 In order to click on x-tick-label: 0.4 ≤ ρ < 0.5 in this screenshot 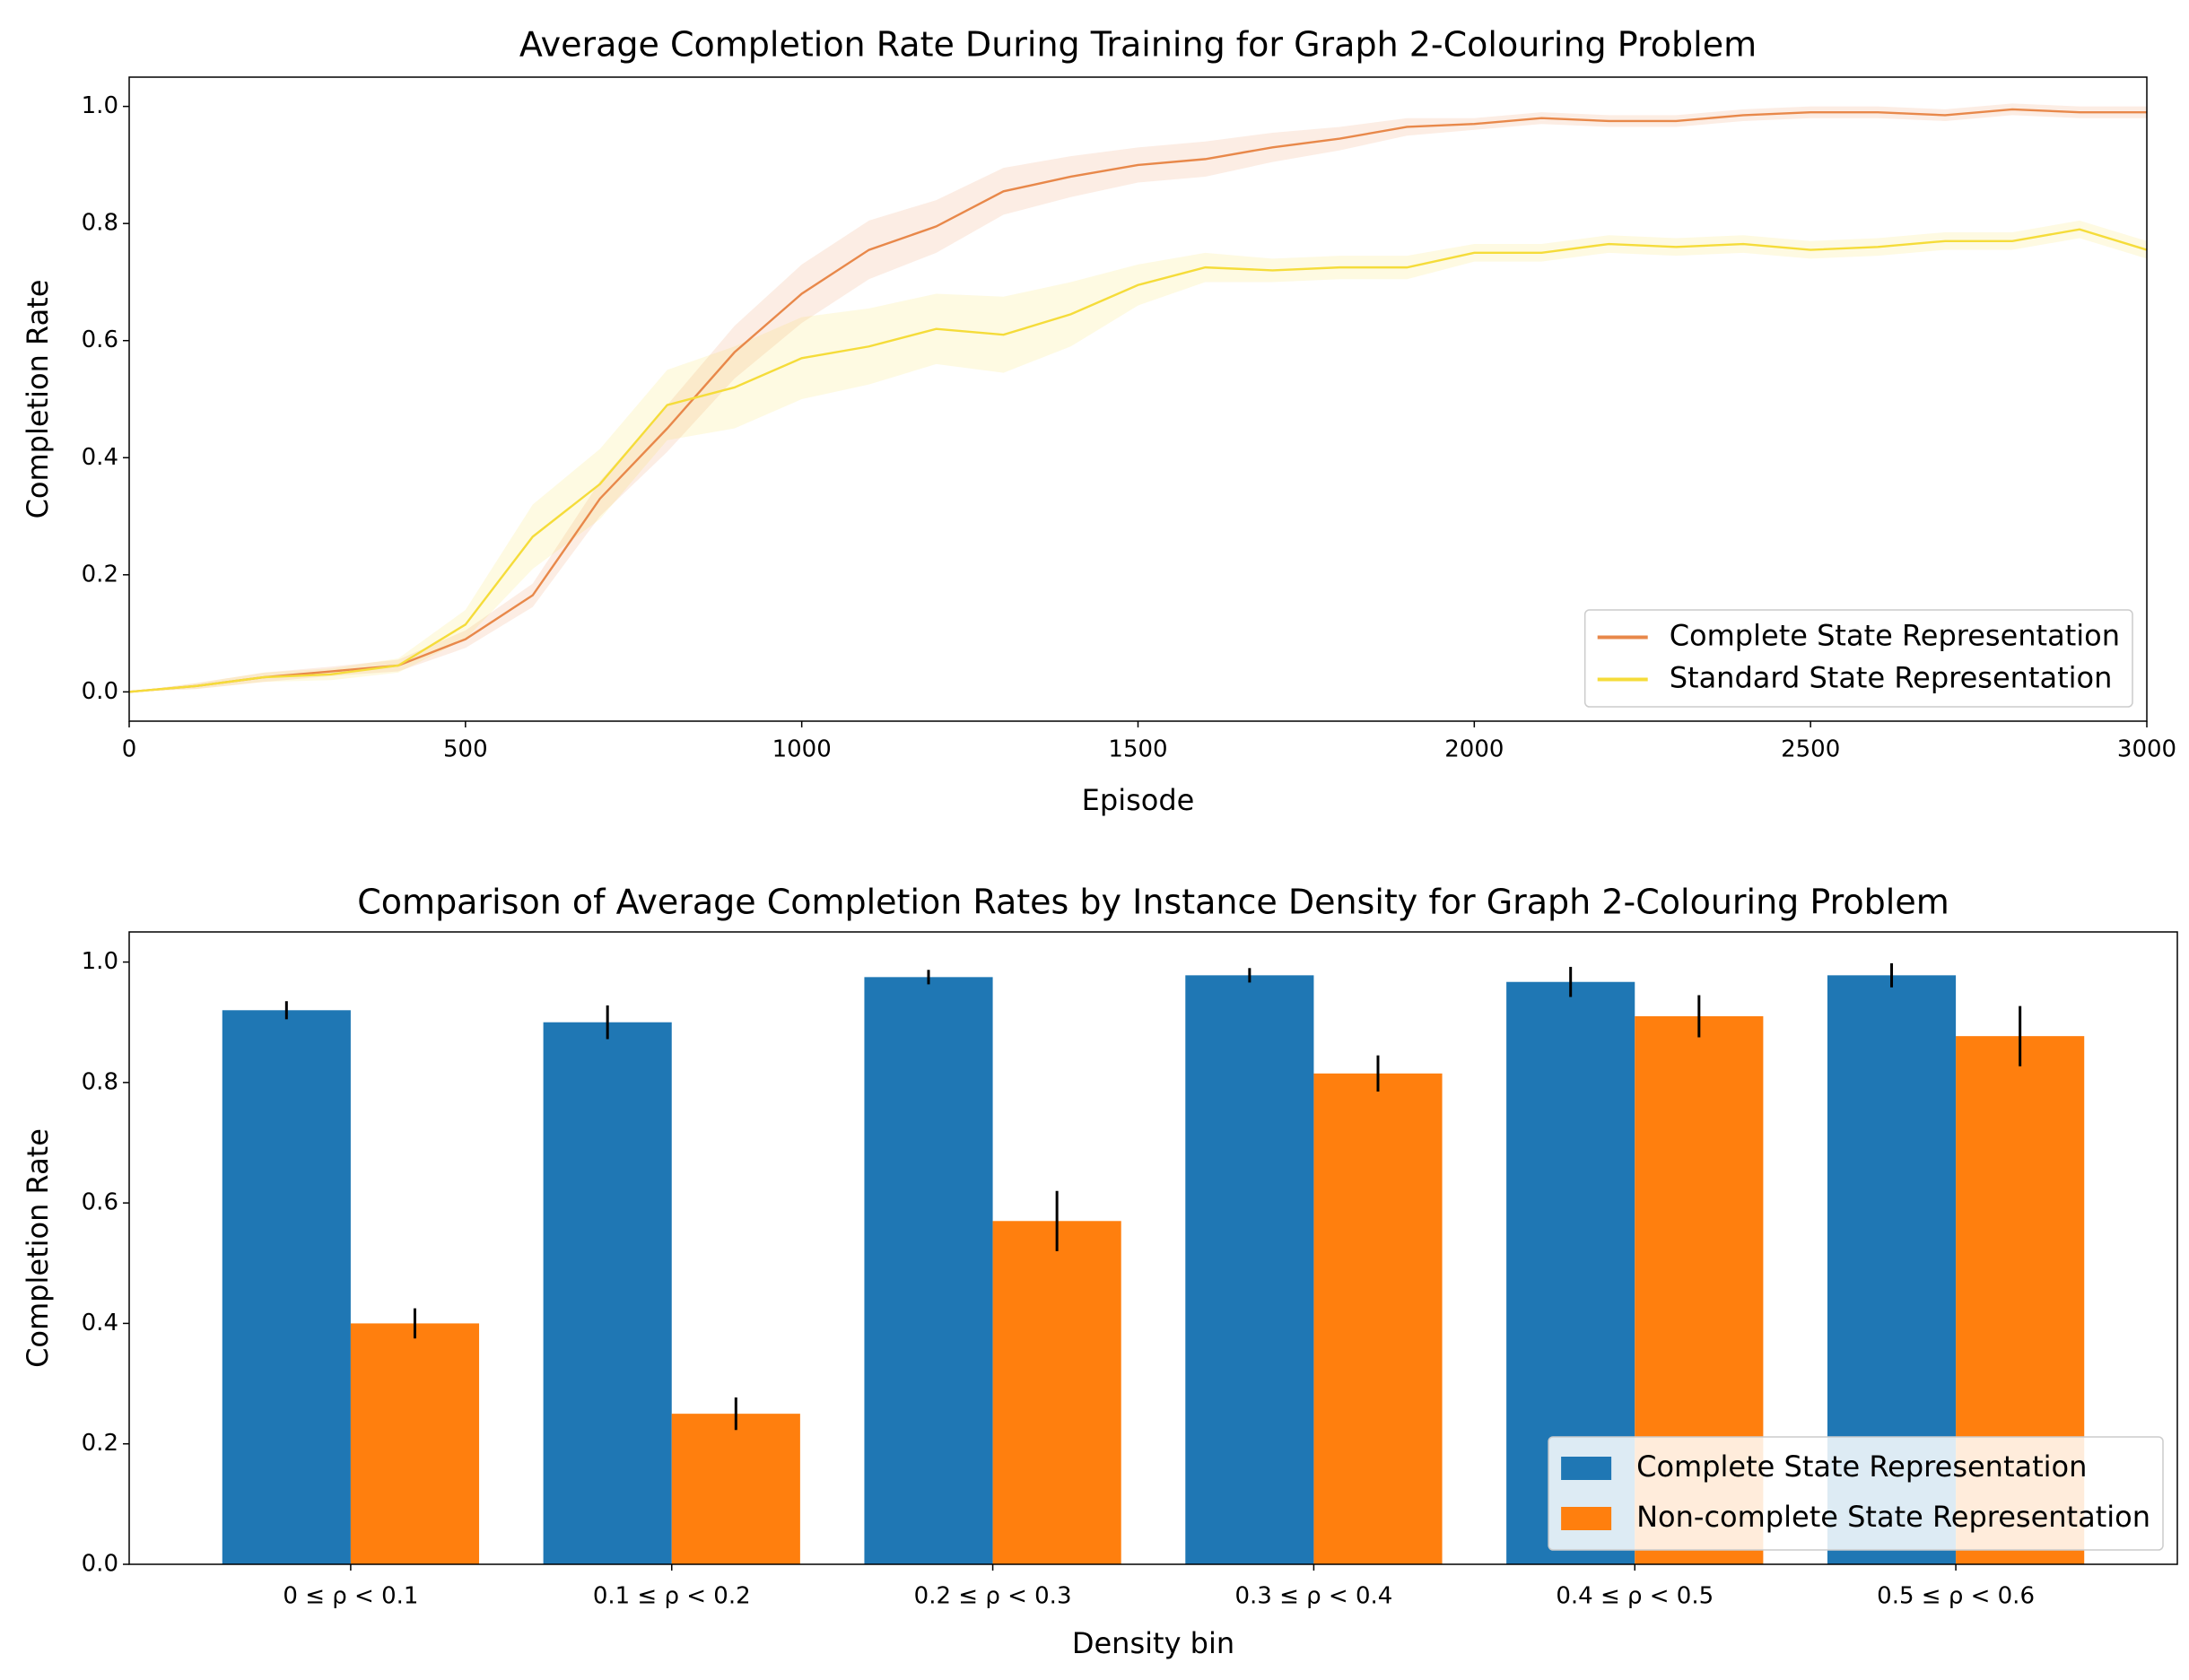, I will do `click(1635, 1596)`.